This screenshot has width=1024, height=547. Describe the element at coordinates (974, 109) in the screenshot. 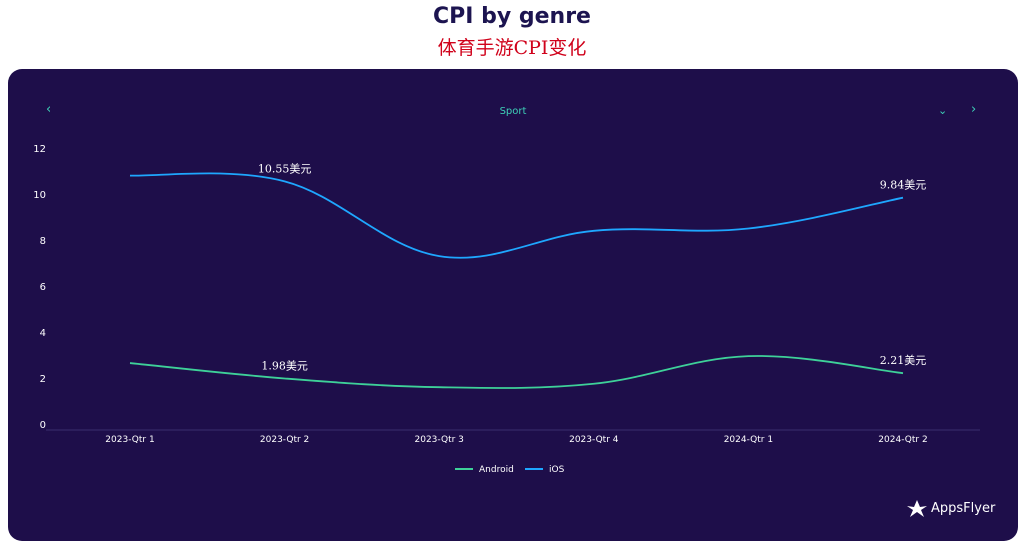

I see `chevron-right-icon: ›` at that location.